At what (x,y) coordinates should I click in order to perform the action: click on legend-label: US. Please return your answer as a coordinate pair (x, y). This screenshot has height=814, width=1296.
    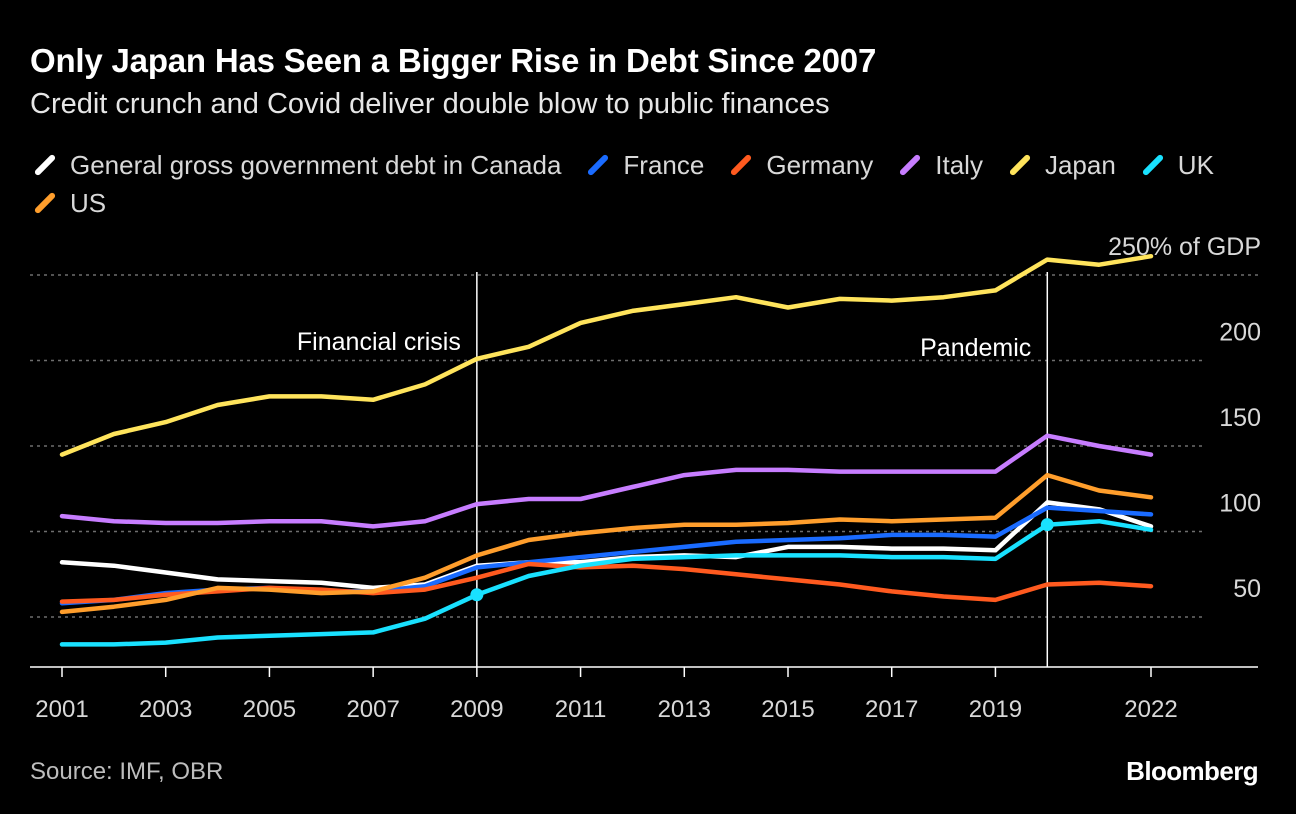
    Looking at the image, I should click on (88, 202).